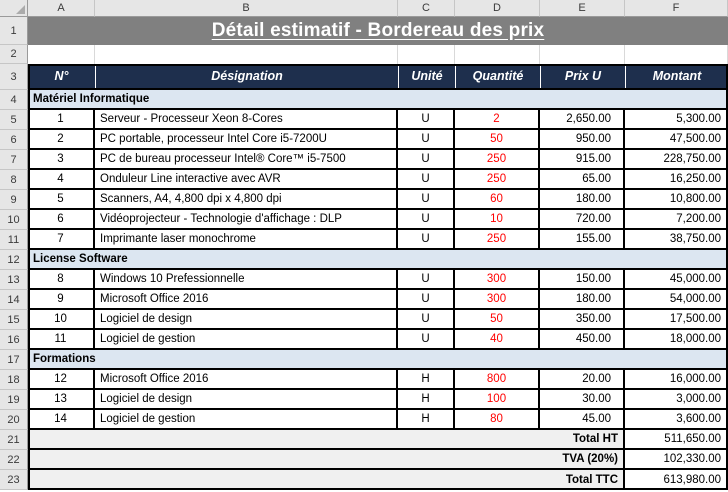  Describe the element at coordinates (246, 76) in the screenshot. I see `header-cell-designation: Désignation` at that location.